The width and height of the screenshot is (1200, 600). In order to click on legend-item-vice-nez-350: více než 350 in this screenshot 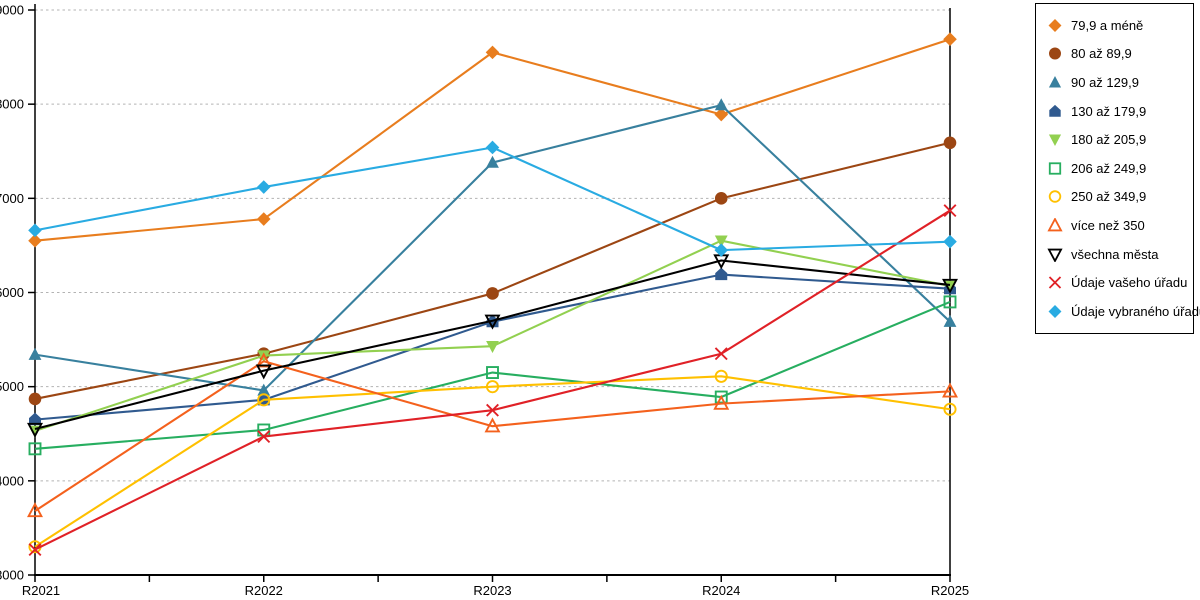, I will do `click(1114, 225)`.